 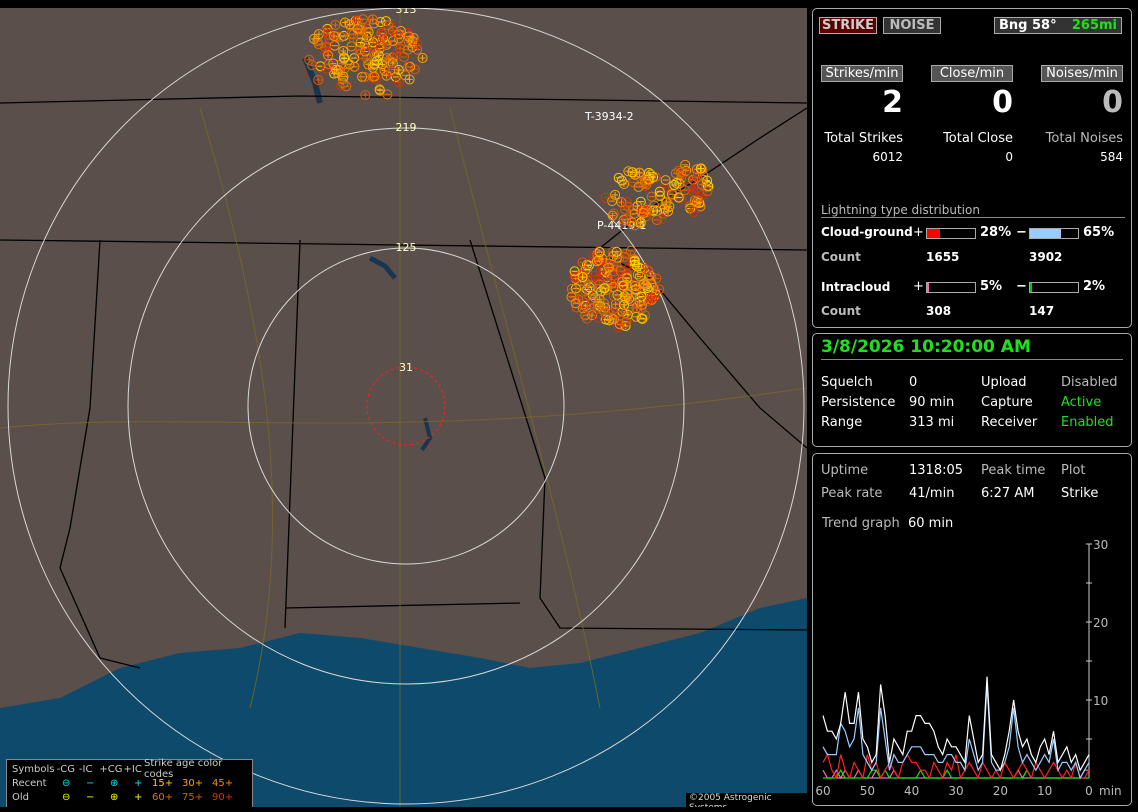 I want to click on status-v2: Enabled, so click(x=1087, y=422).